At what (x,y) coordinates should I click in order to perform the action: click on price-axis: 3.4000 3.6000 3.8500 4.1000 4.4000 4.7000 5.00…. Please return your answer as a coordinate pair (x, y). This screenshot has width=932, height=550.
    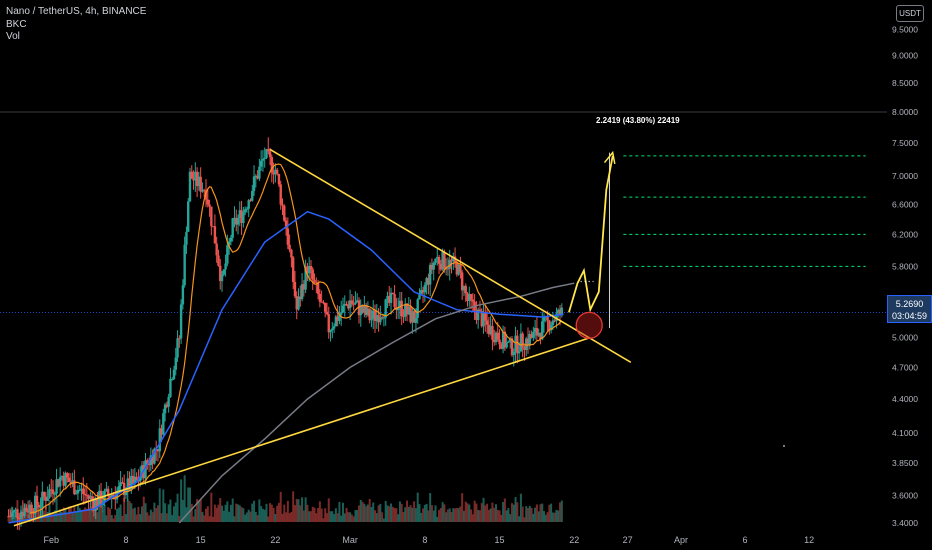
    Looking at the image, I should click on (909, 275).